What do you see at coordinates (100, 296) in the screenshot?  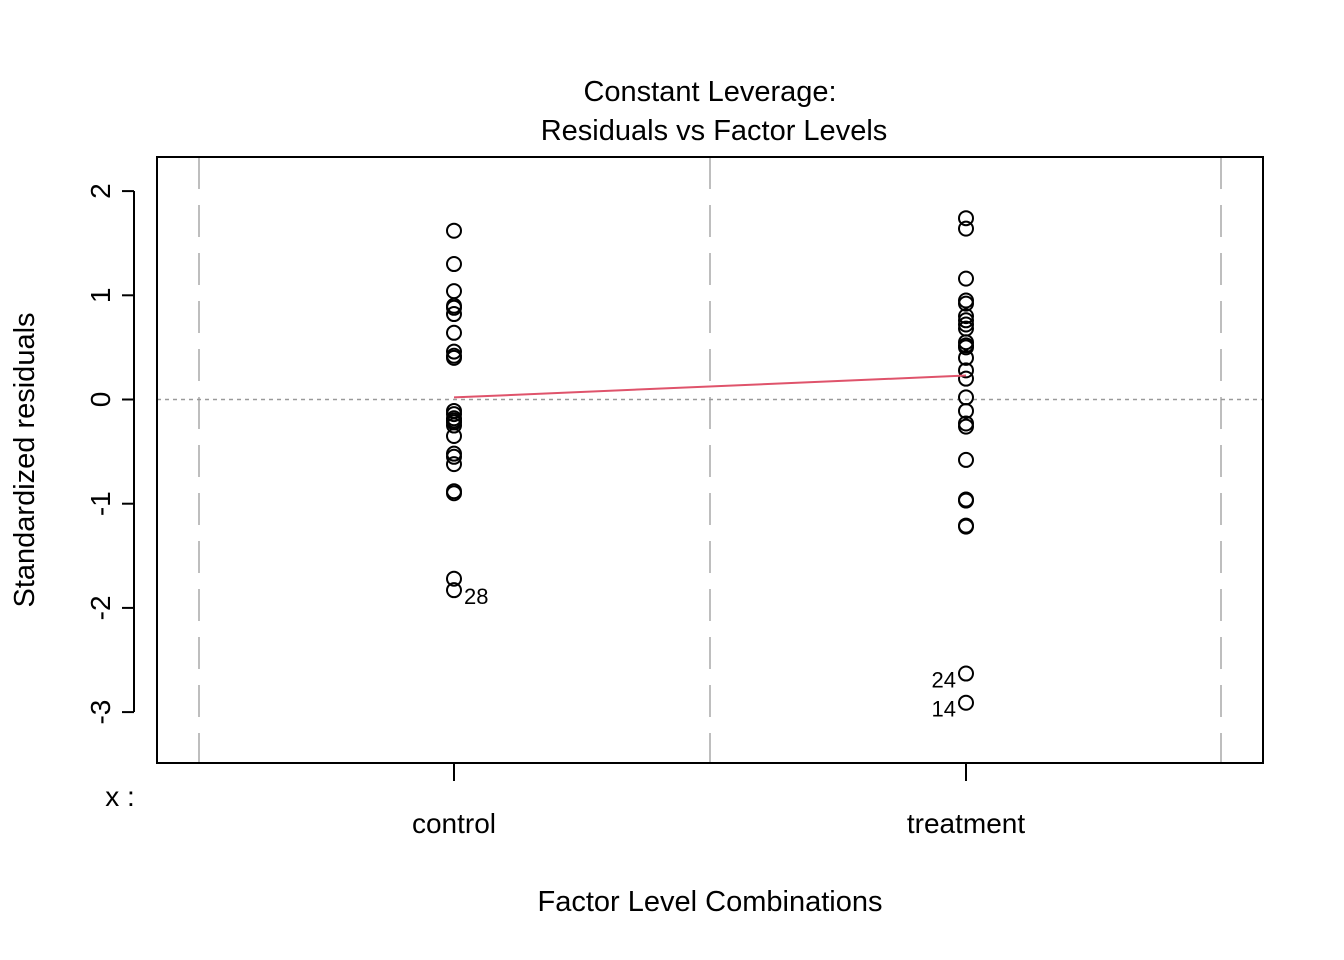 I see `y-tick-label: 1` at bounding box center [100, 296].